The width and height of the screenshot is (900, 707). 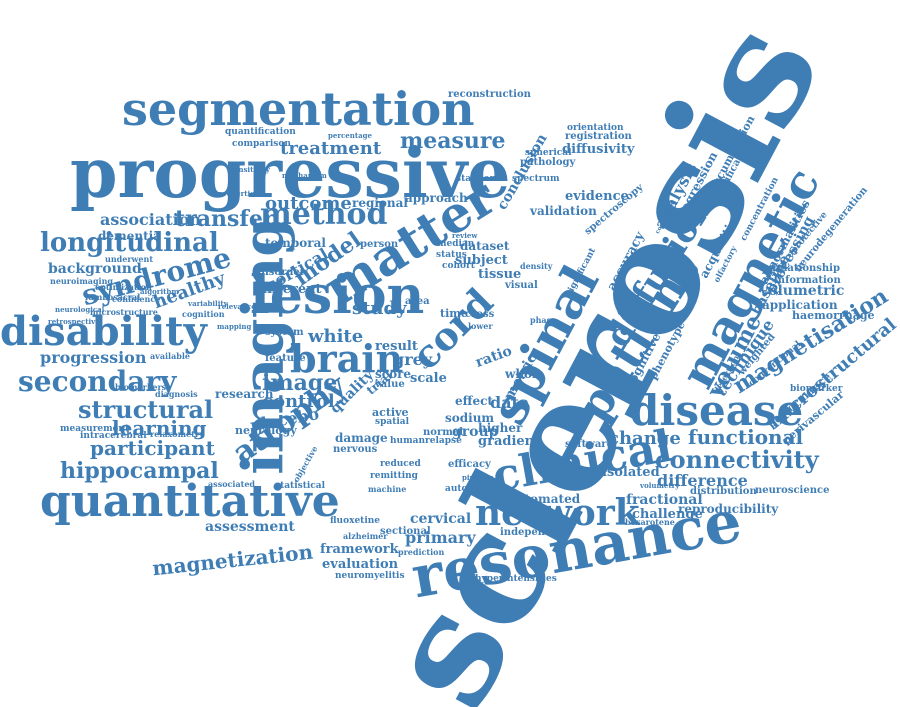 I want to click on word: research, so click(x=244, y=394).